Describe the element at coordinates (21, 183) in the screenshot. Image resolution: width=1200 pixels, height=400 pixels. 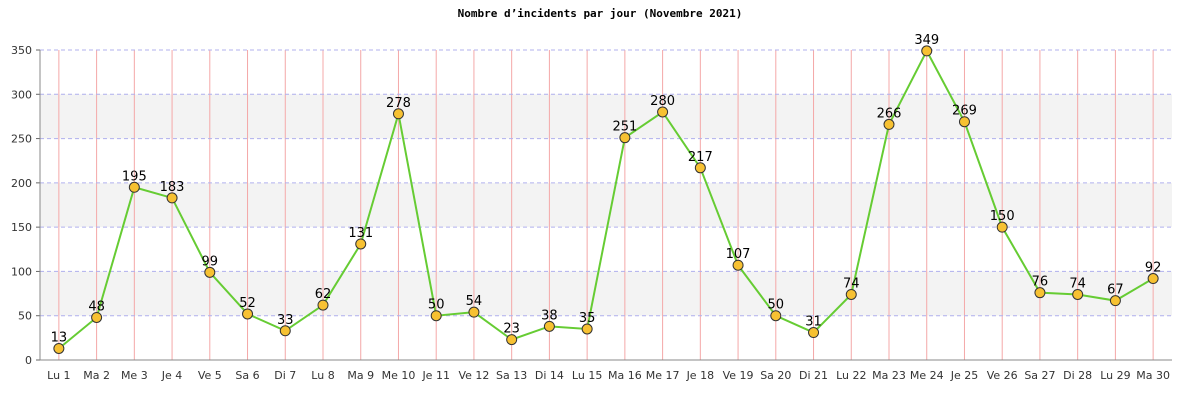
I see `y-tick-label: 200` at that location.